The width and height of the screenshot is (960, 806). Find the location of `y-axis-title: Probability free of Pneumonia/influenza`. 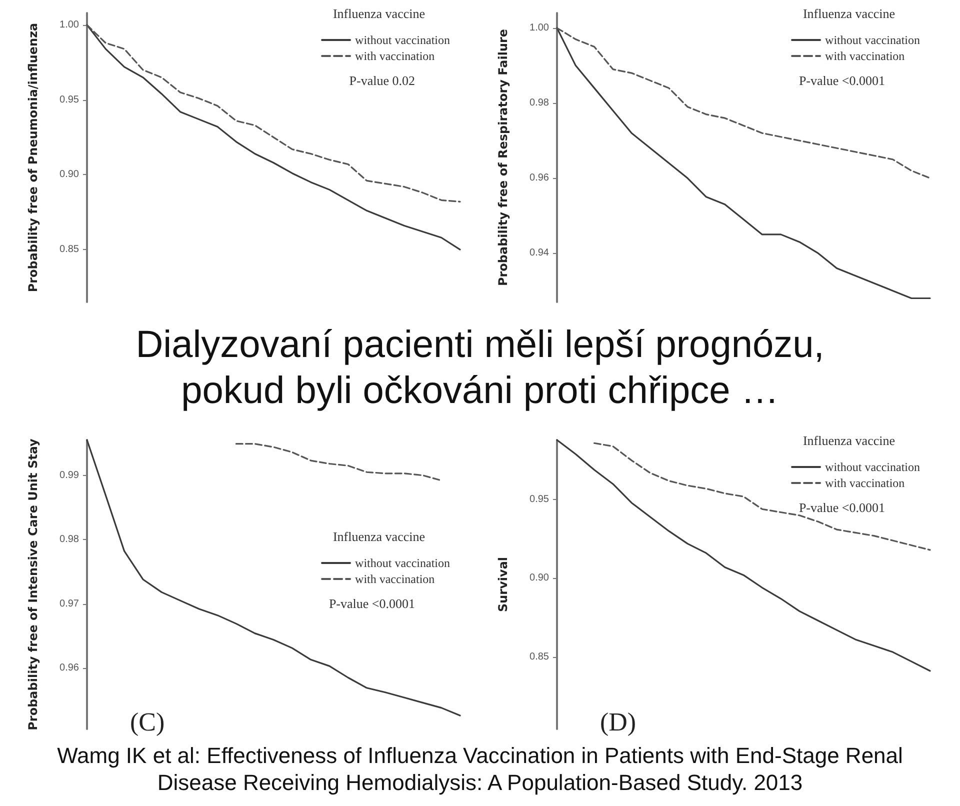

y-axis-title: Probability free of Pneumonia/influenza is located at coordinates (33, 157).